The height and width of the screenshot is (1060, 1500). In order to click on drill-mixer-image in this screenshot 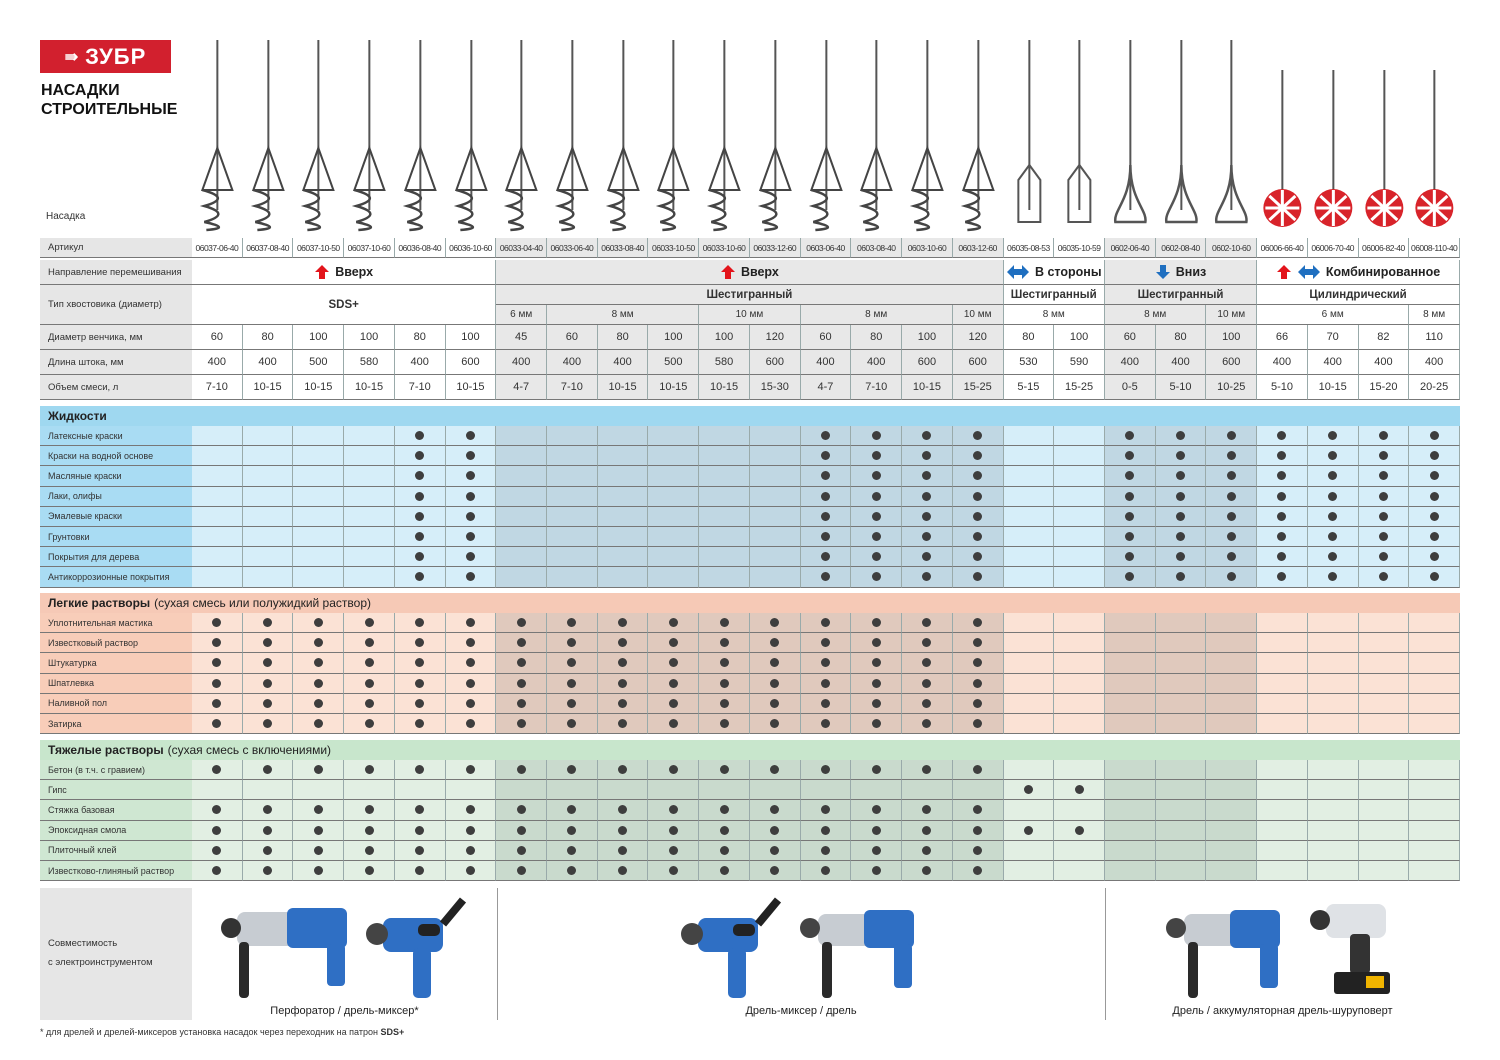, I will do `click(418, 949)`.